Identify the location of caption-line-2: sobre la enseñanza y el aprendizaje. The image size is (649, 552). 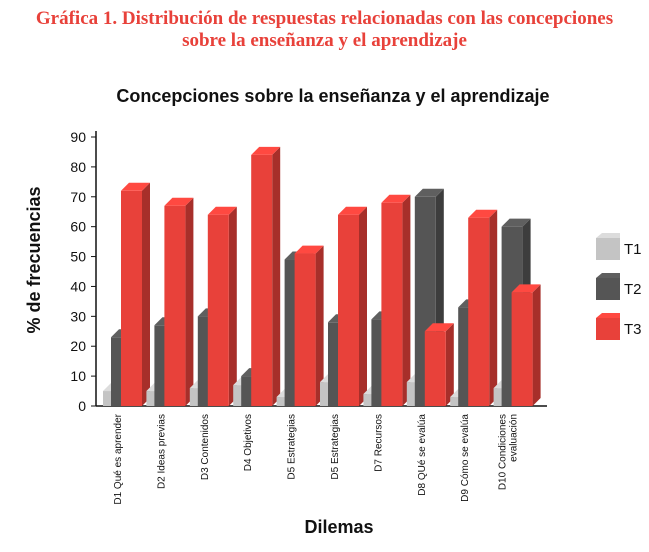
(324, 40).